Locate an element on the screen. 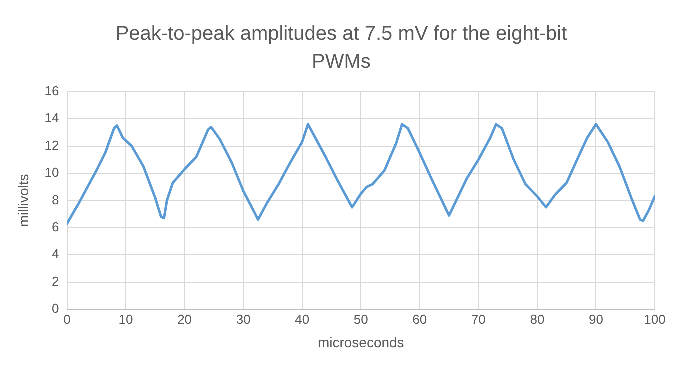 This screenshot has width=683, height=369. x-tick-label: 30 is located at coordinates (243, 319).